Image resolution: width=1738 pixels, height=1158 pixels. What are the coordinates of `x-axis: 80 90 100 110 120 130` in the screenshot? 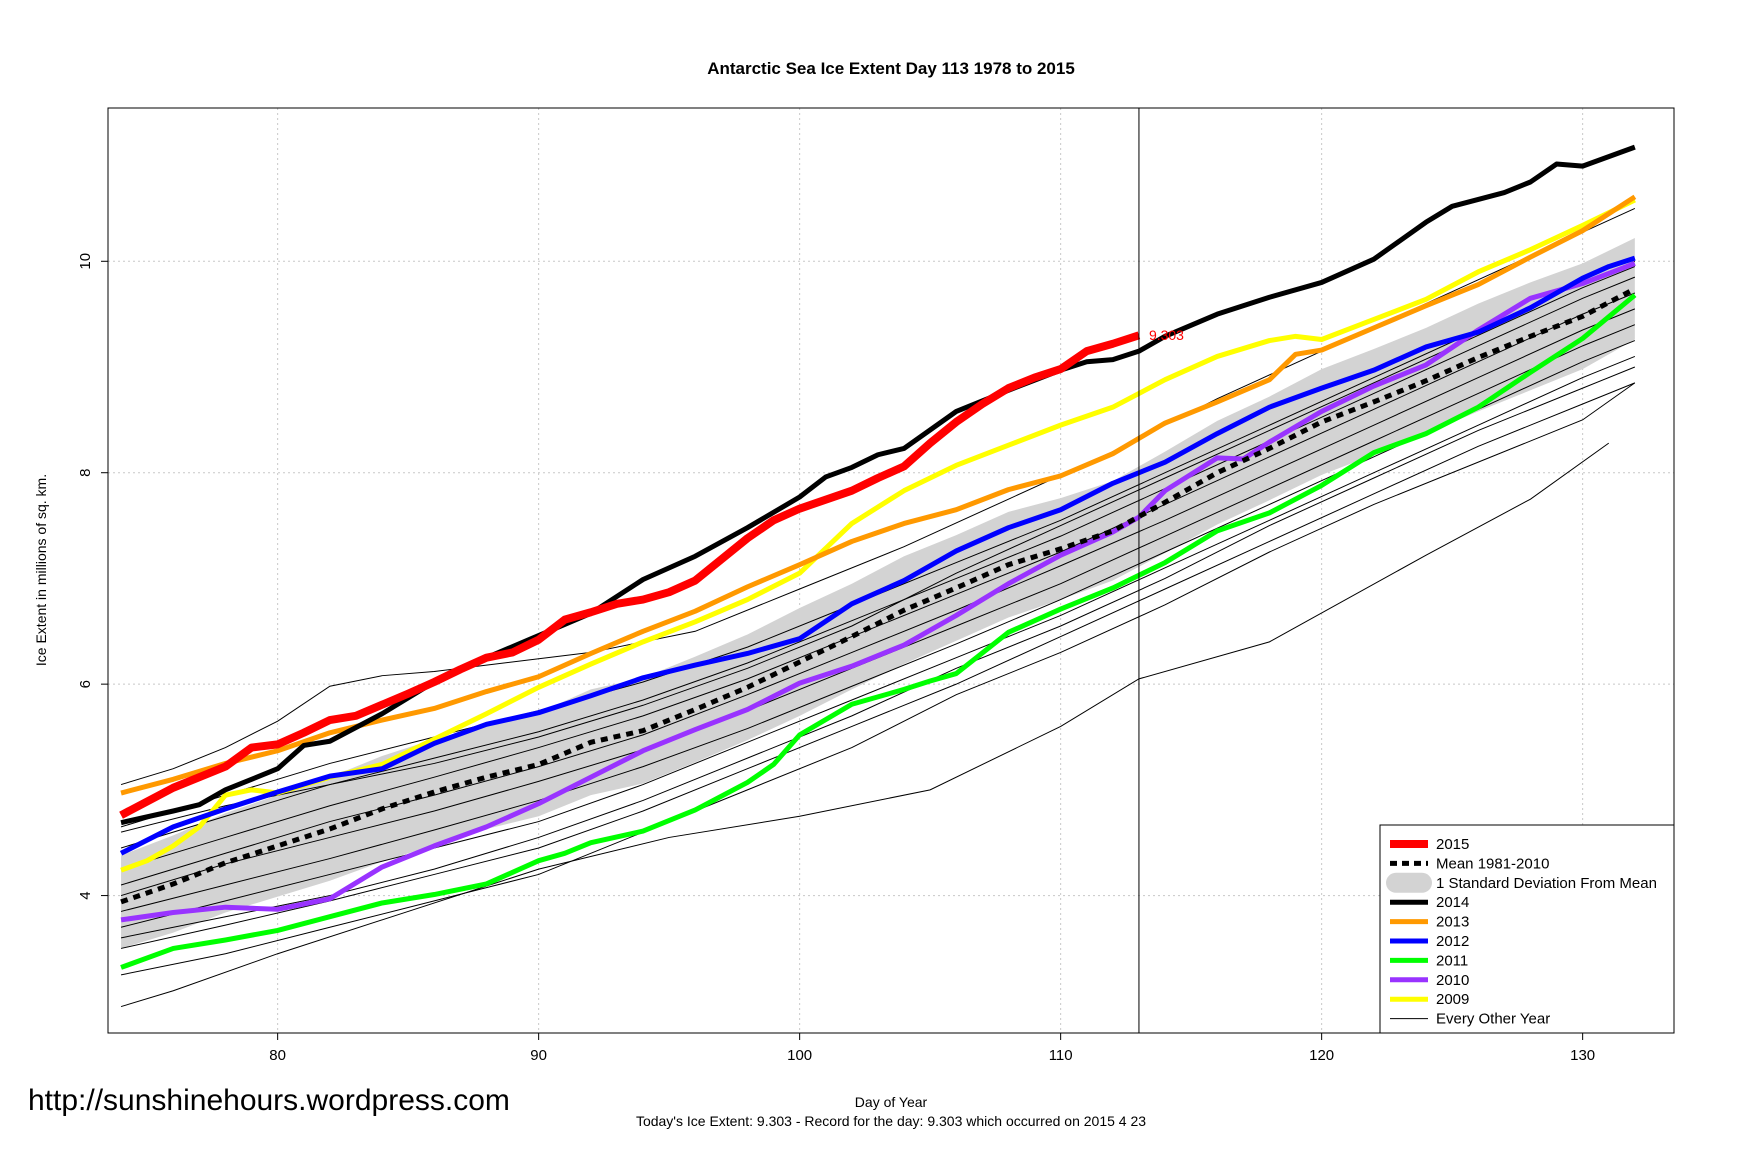 It's located at (932, 1048).